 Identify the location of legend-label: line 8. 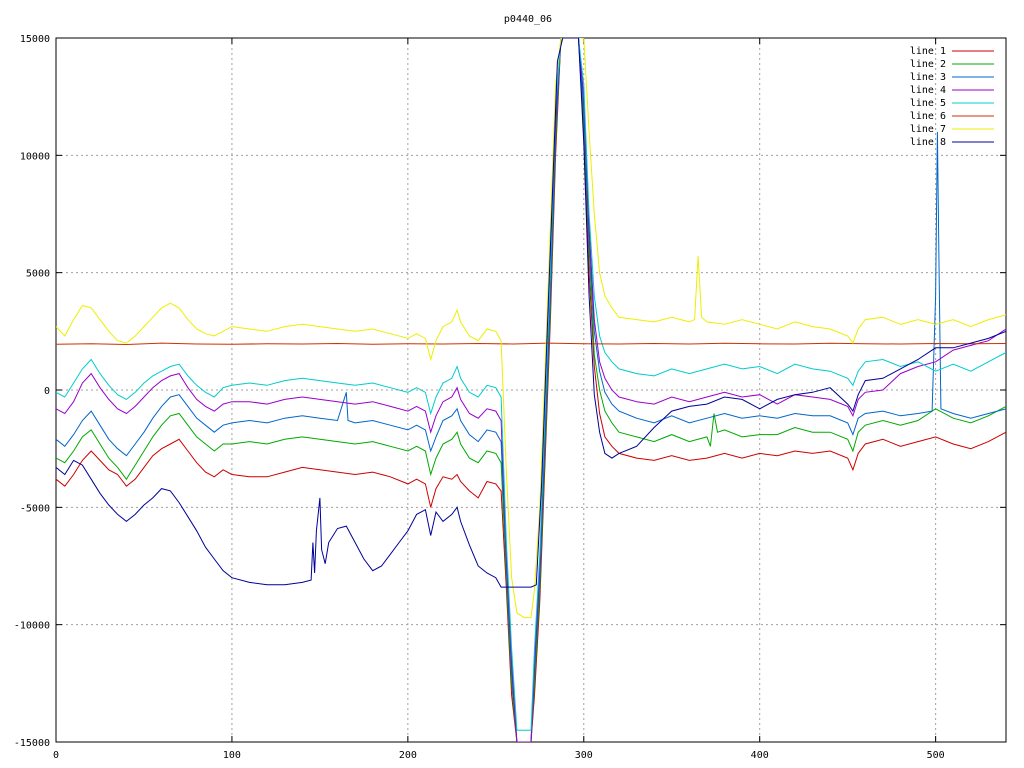
(928, 142).